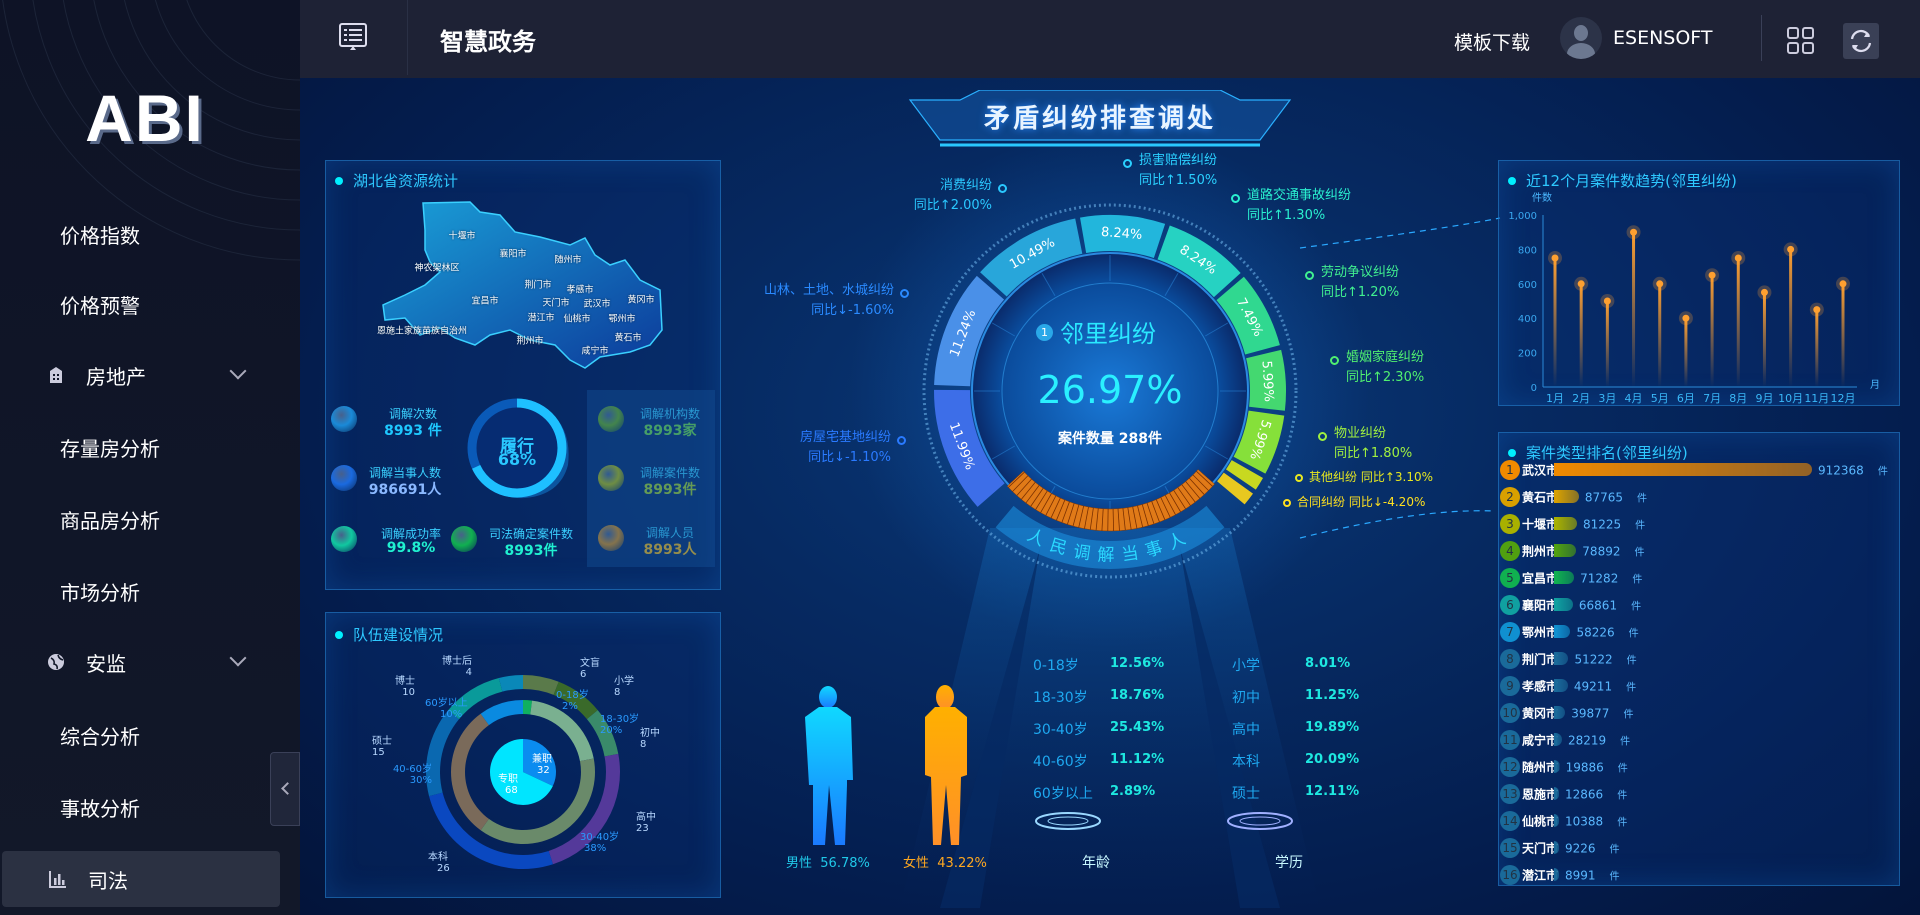  Describe the element at coordinates (140, 304) in the screenshot. I see `sidebar-item-1: 价格预警` at that location.